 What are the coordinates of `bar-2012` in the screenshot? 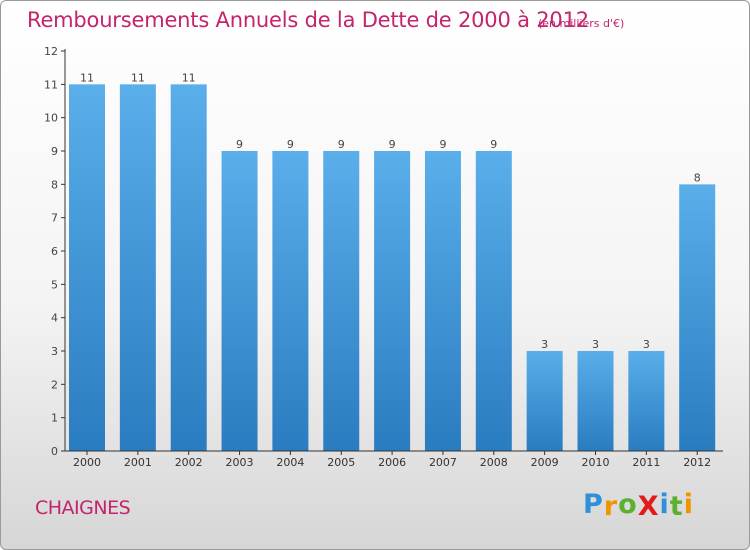 It's located at (697, 318).